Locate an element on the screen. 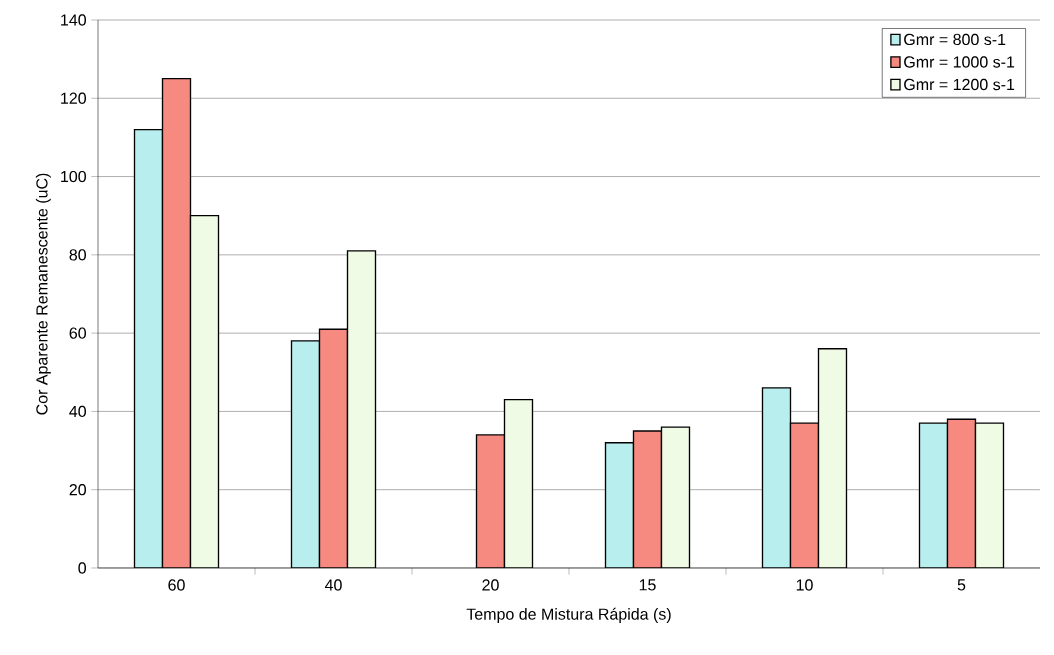 The width and height of the screenshot is (1054, 655). x-tick-label: 60 is located at coordinates (176, 585).